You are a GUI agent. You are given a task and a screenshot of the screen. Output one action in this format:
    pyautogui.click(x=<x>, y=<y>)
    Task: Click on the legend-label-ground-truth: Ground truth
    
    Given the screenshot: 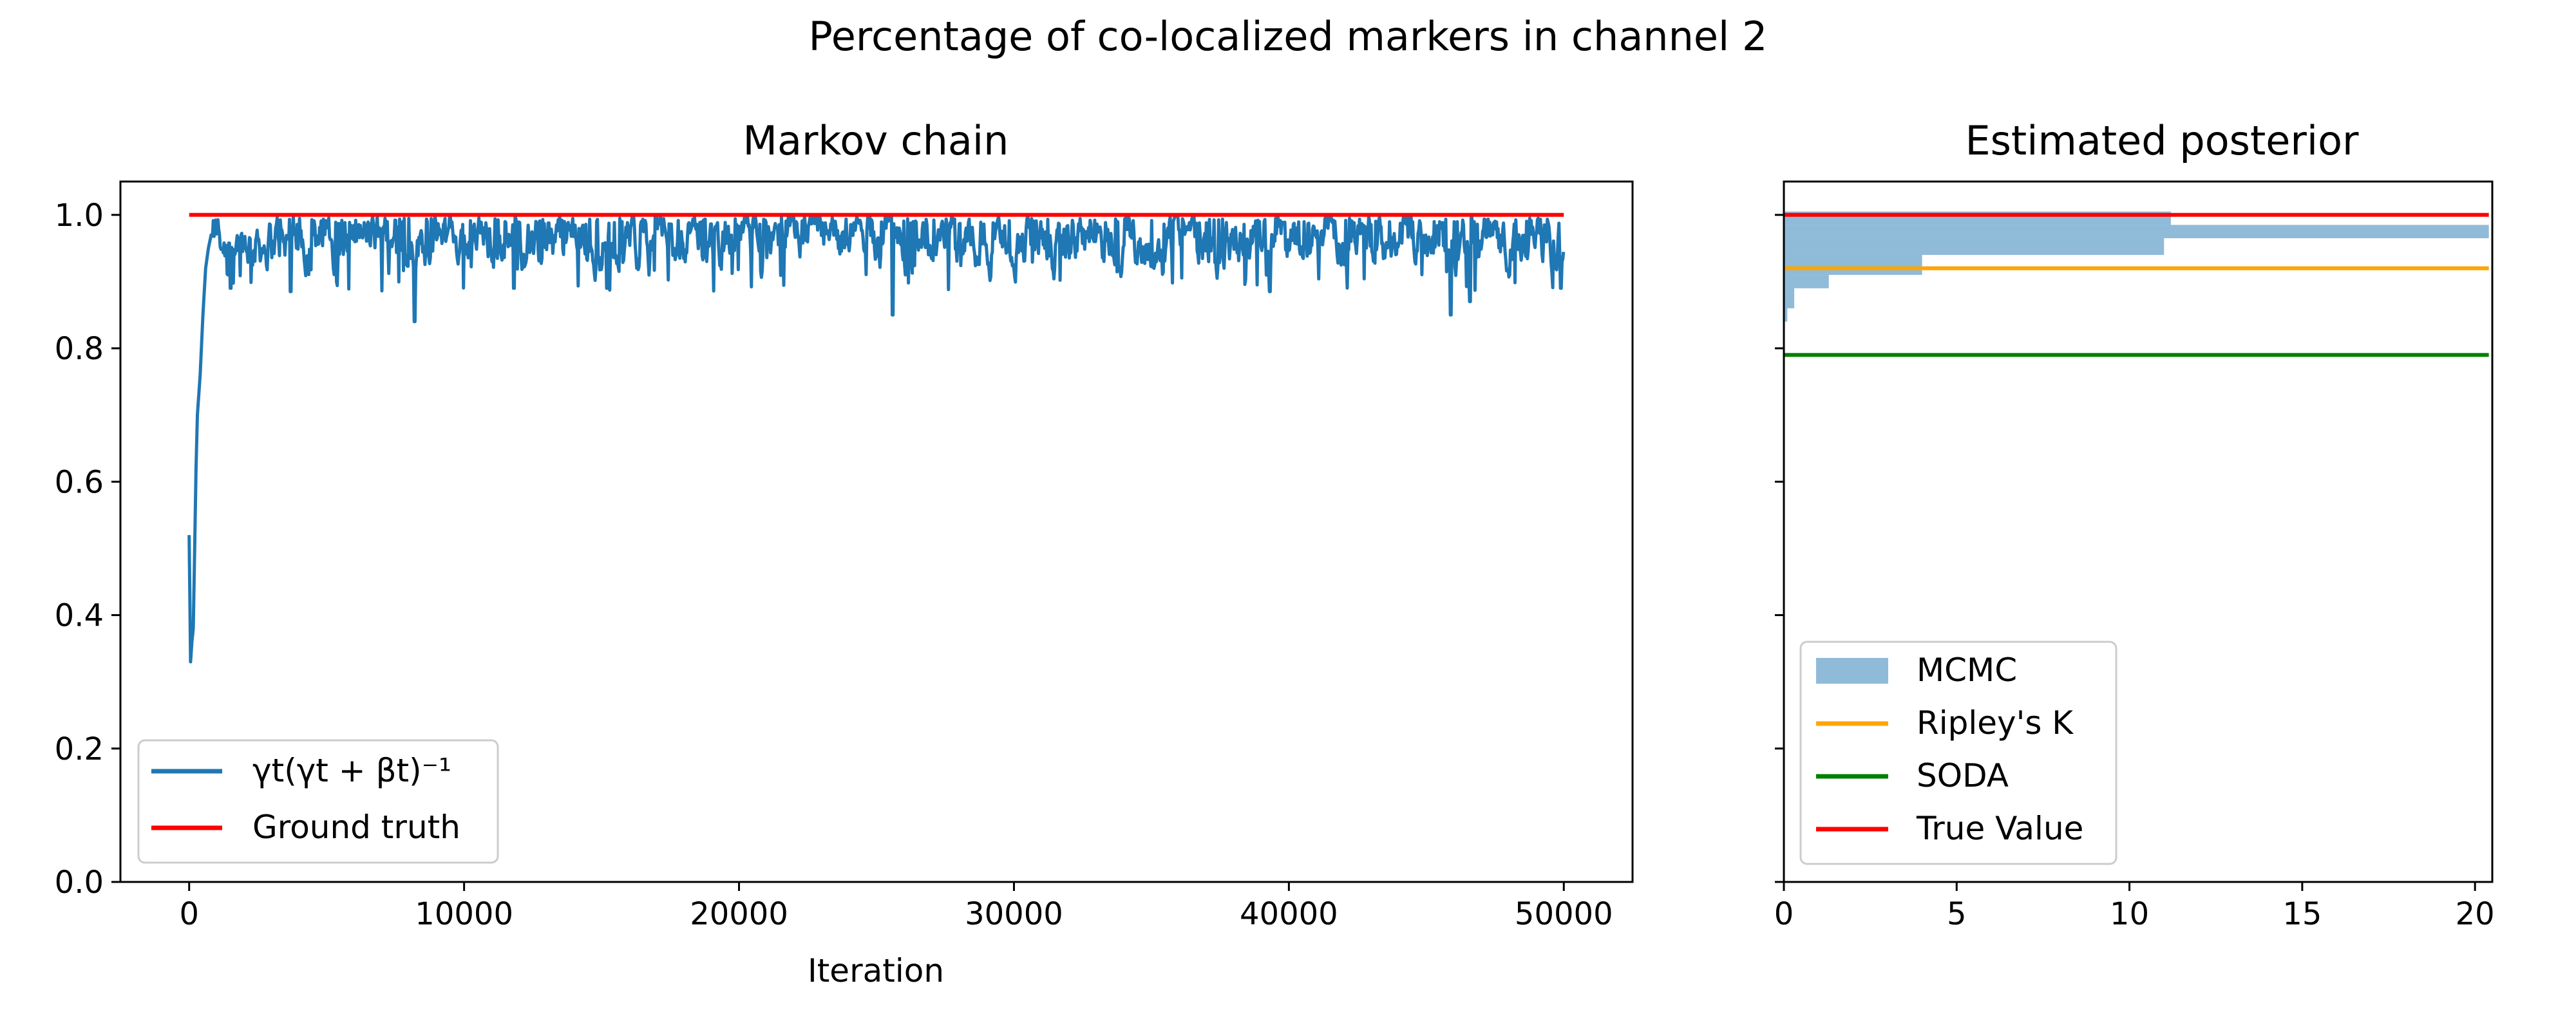 What is the action you would take?
    pyautogui.click(x=356, y=828)
    